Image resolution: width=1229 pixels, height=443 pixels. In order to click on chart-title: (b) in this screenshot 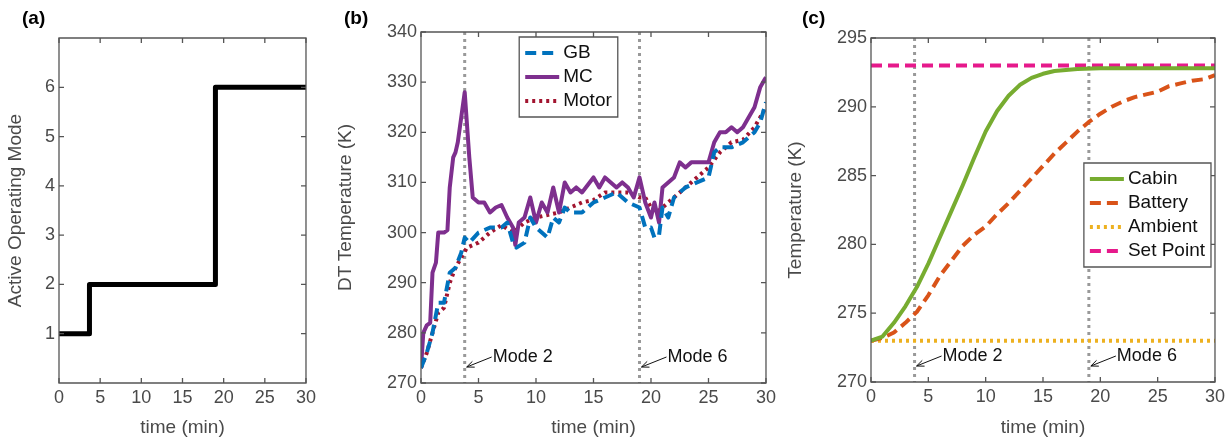, I will do `click(356, 17)`.